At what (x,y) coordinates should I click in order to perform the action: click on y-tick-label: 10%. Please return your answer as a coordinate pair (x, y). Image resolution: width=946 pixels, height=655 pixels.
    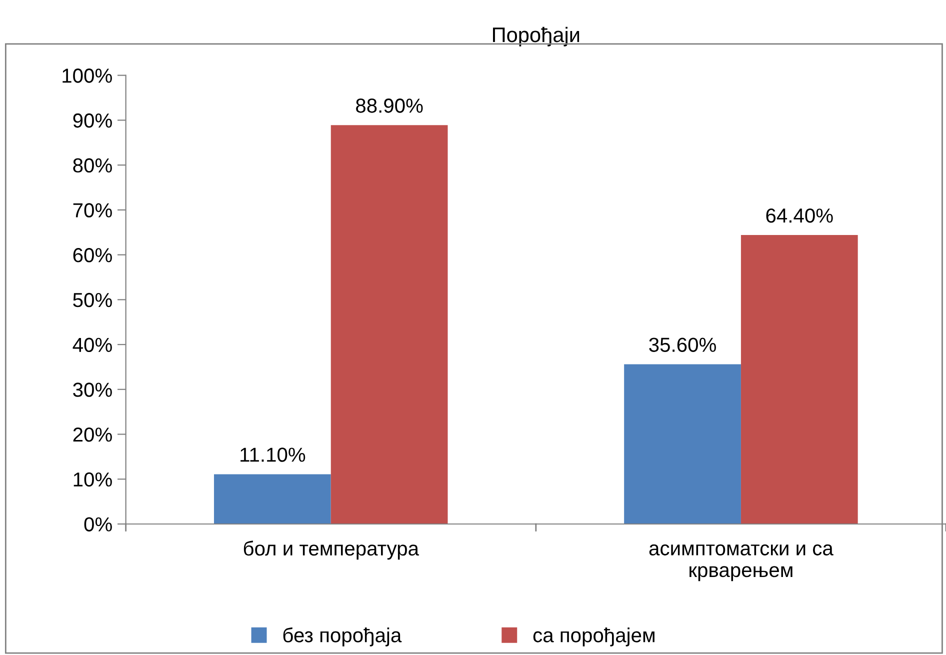
    Looking at the image, I should click on (93, 479).